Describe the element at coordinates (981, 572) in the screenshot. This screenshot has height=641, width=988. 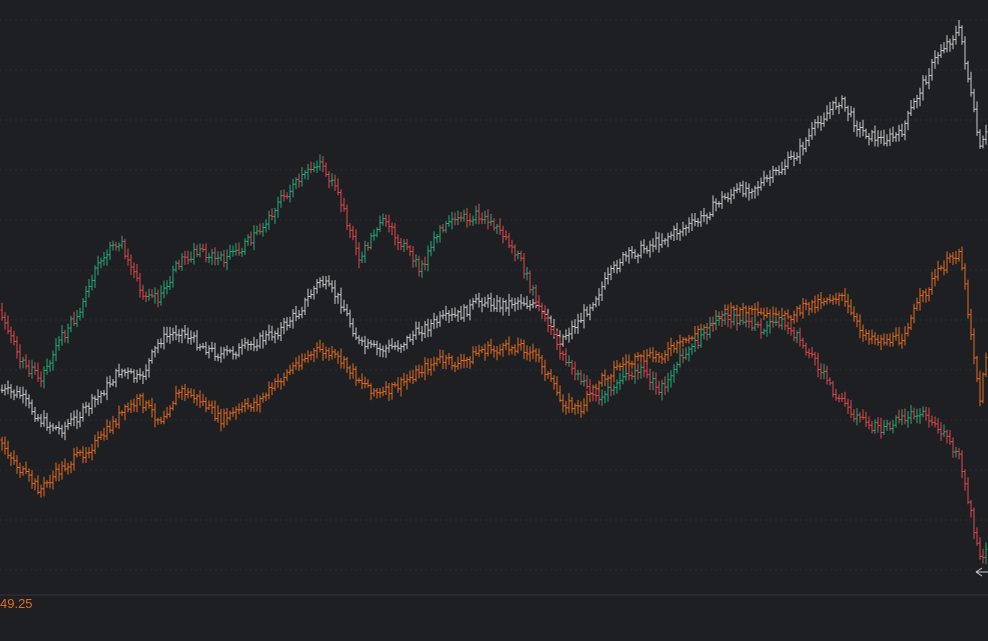
I see `price-pointer-icon` at that location.